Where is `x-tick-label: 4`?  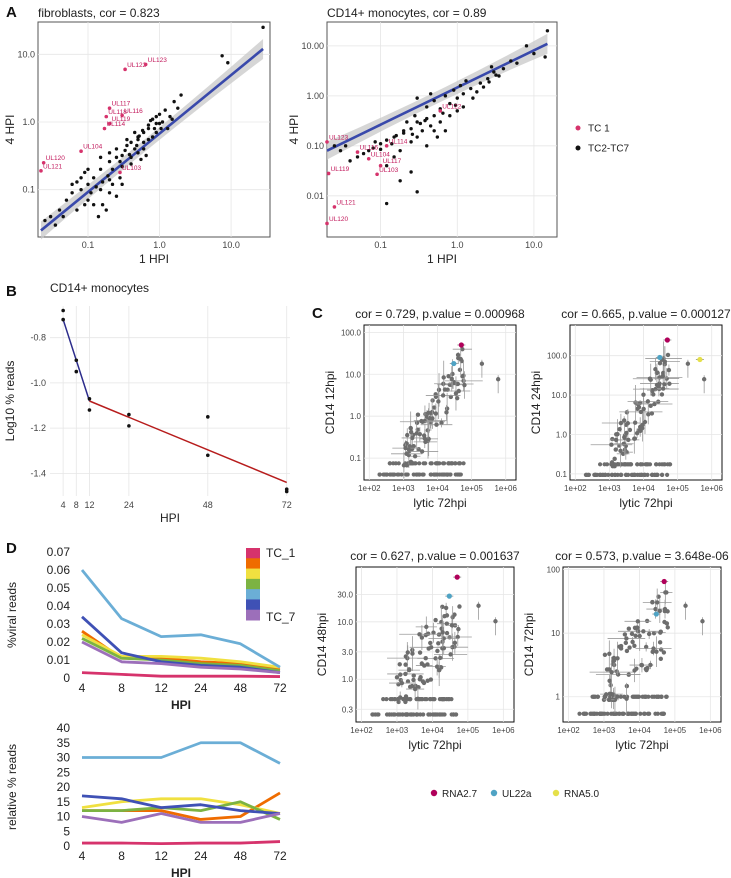
x-tick-label: 4 is located at coordinates (63, 505).